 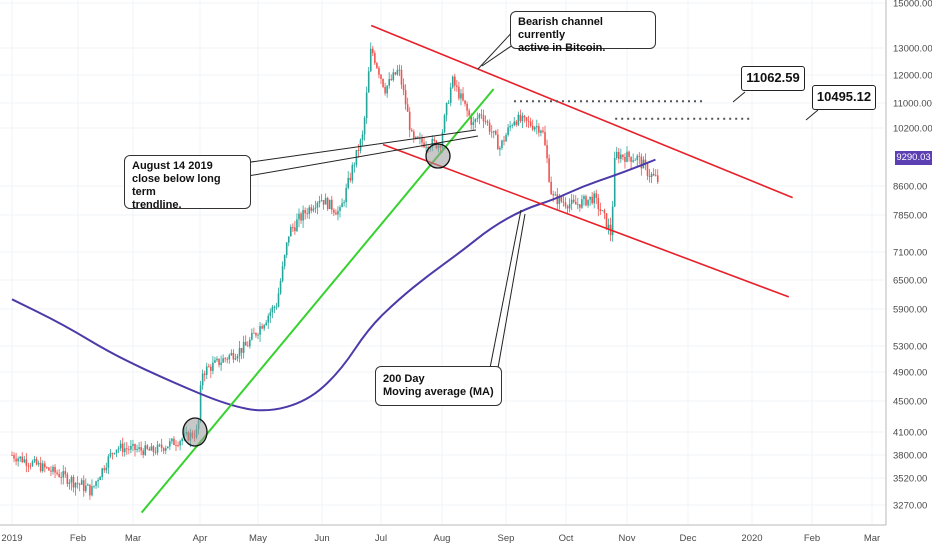 I want to click on time-tick-label: Feb, so click(x=812, y=538).